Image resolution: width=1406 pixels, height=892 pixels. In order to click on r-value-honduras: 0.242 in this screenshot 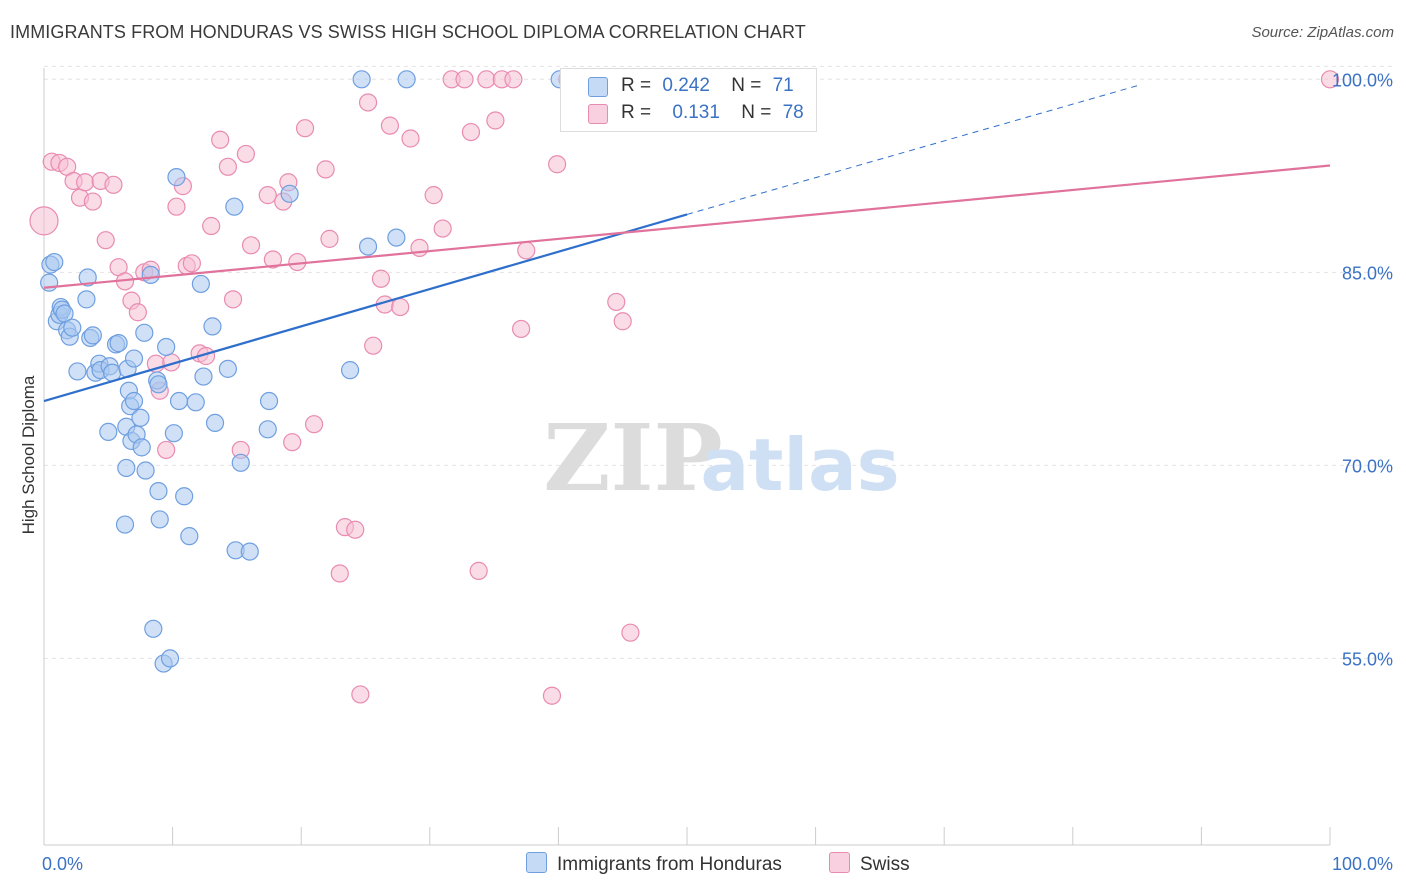, I will do `click(686, 85)`.